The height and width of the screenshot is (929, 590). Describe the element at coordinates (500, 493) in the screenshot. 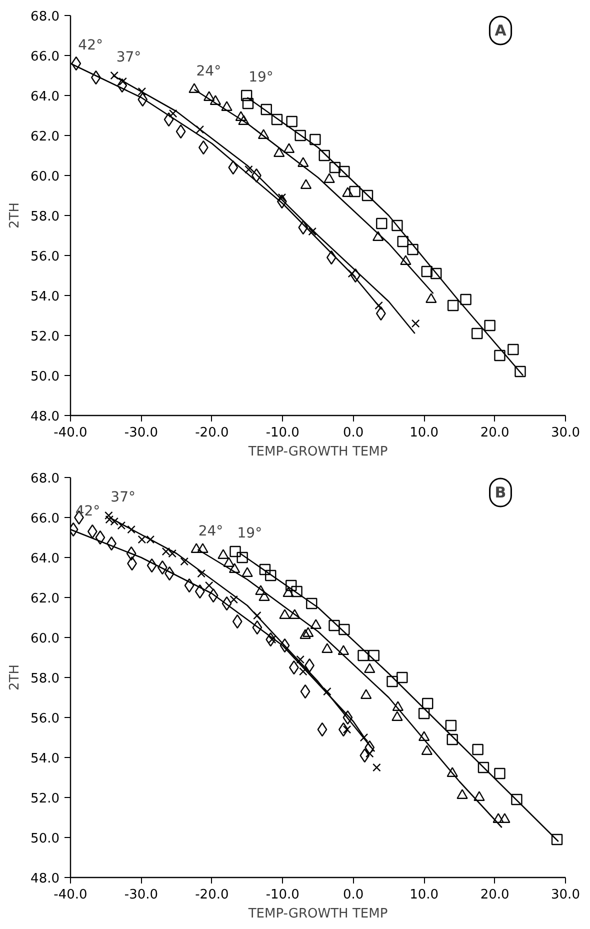

I see `annotation: B` at that location.